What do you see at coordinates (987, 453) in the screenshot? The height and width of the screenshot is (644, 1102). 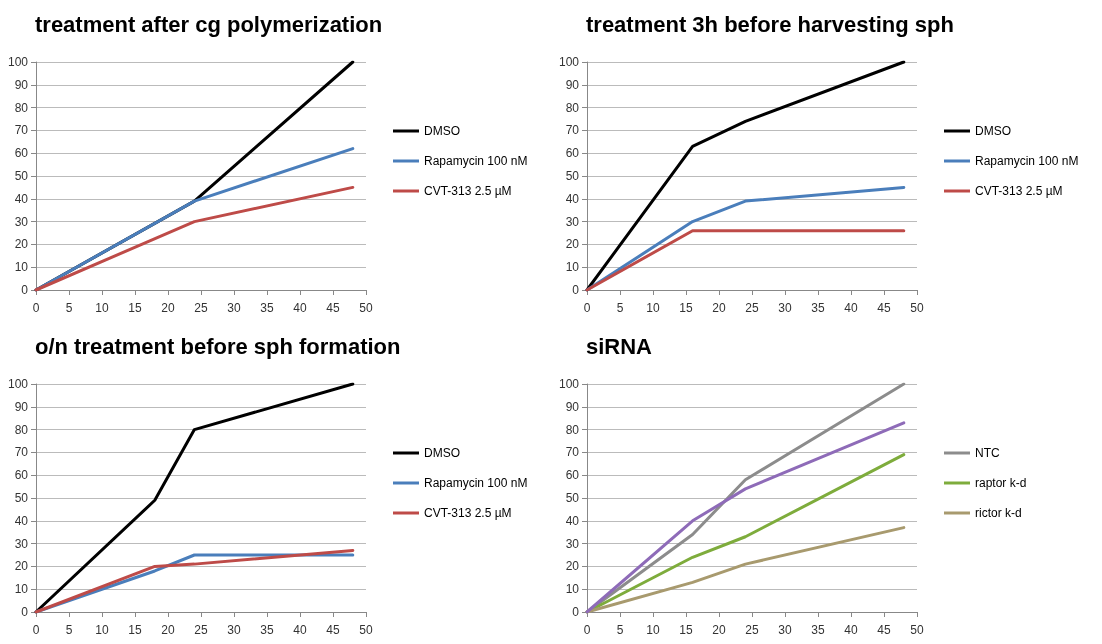 I see `legend-label: NTC` at bounding box center [987, 453].